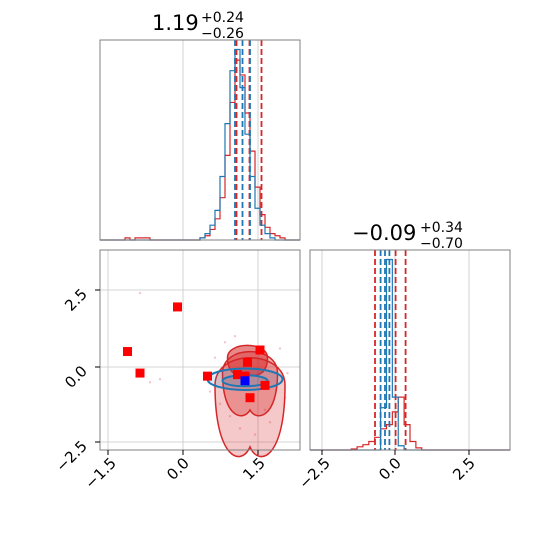 The image size is (550, 550). What do you see at coordinates (76, 300) in the screenshot?
I see `y-tick-label: 2.5` at bounding box center [76, 300].